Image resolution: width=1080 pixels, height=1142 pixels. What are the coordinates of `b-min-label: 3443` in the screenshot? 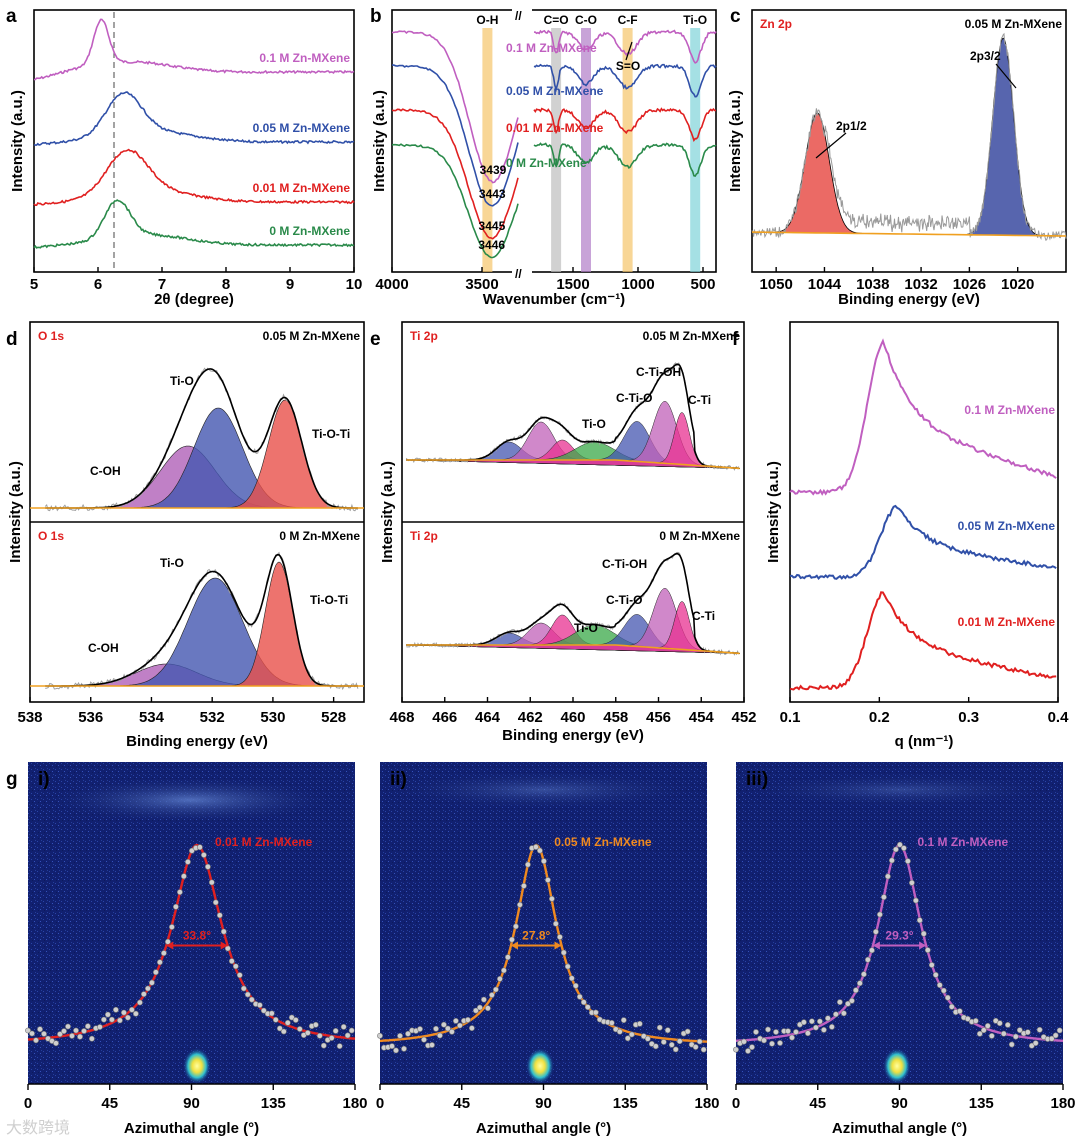 It's located at (492, 194).